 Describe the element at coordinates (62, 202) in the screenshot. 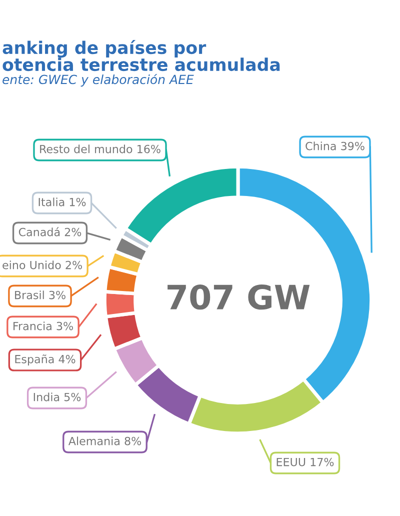

I see `slice-label: Italia 1%` at that location.